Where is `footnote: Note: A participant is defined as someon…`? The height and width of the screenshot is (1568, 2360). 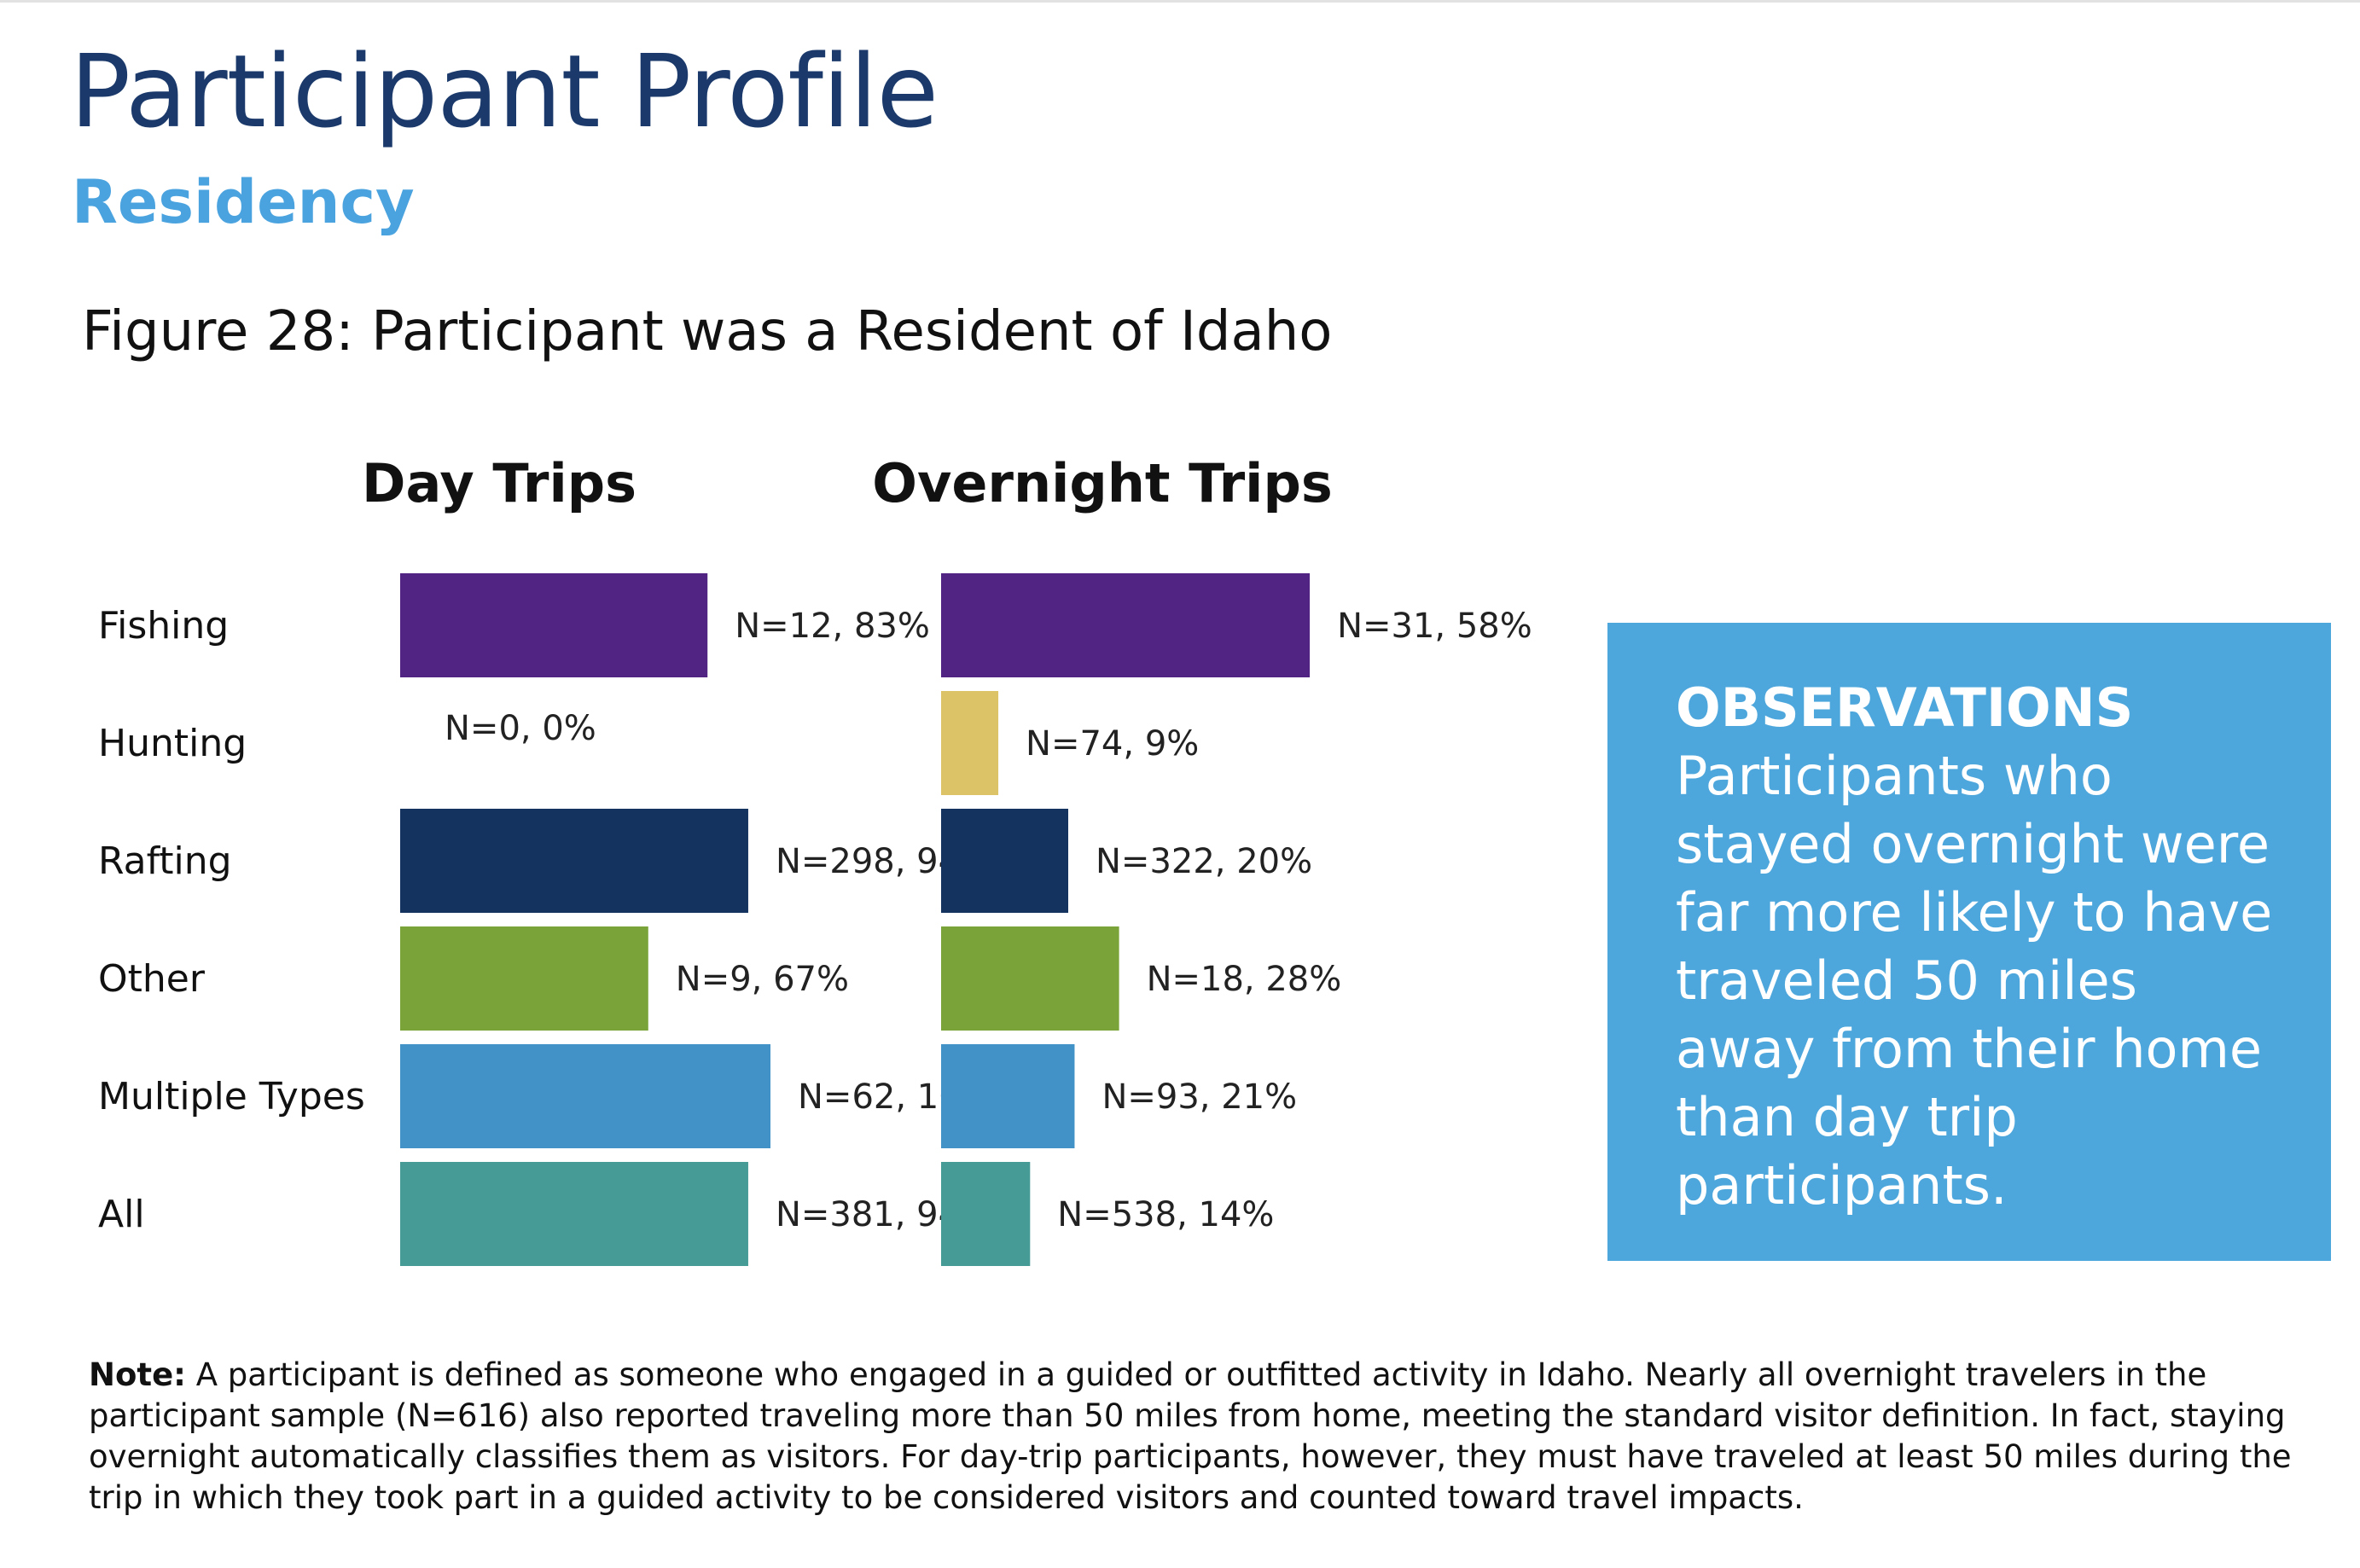
footnote: Note: A participant is defined as someon… is located at coordinates (1198, 1437).